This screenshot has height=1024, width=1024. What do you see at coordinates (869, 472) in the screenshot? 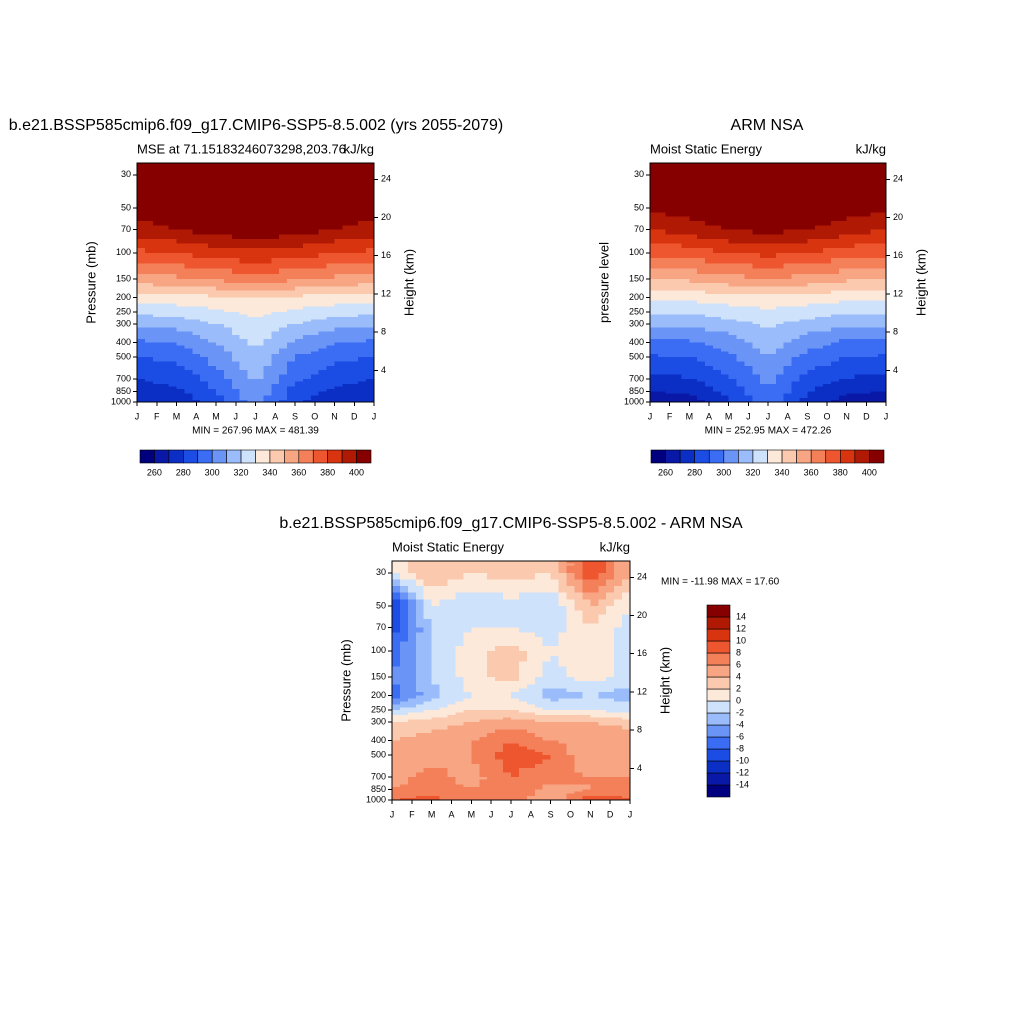
I see `colorbar-label: 400` at bounding box center [869, 472].